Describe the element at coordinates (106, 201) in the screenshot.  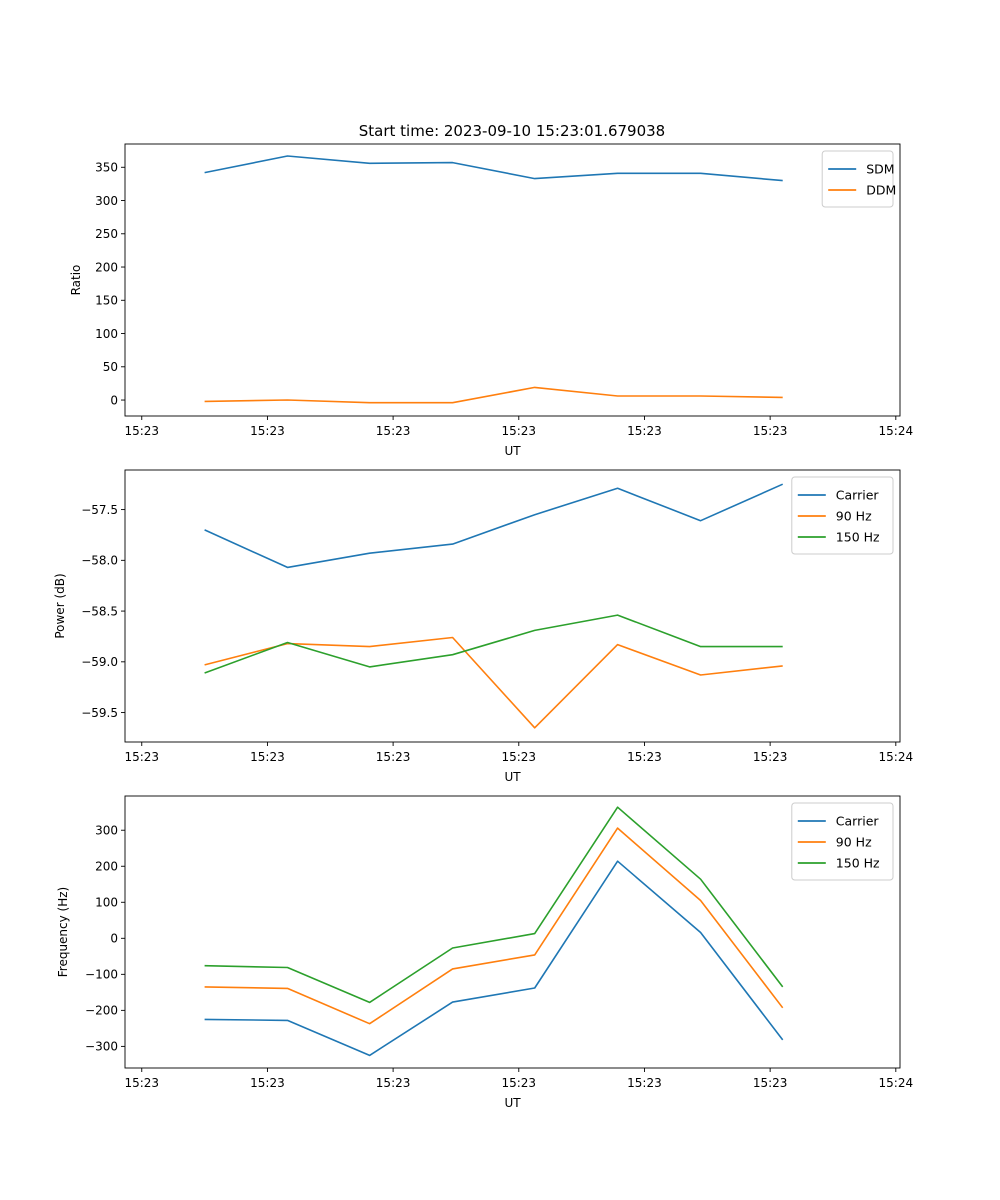
I see `ratio-y-tick-label: 300` at that location.